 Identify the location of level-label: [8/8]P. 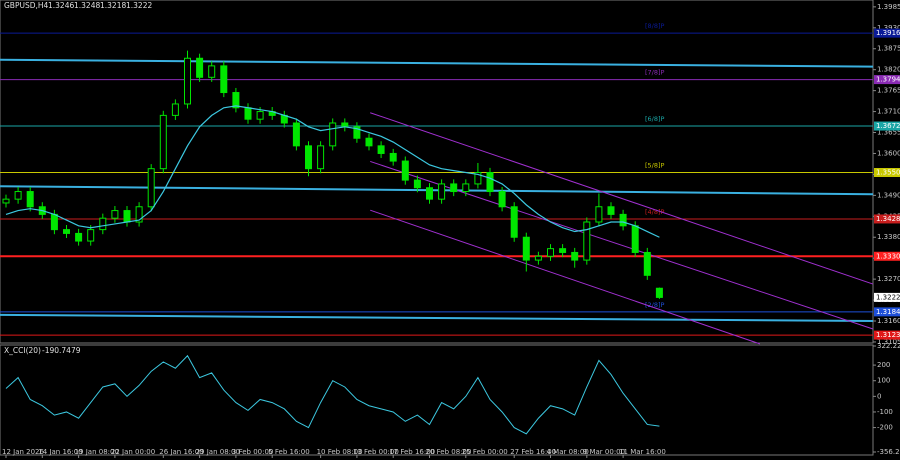
(655, 26).